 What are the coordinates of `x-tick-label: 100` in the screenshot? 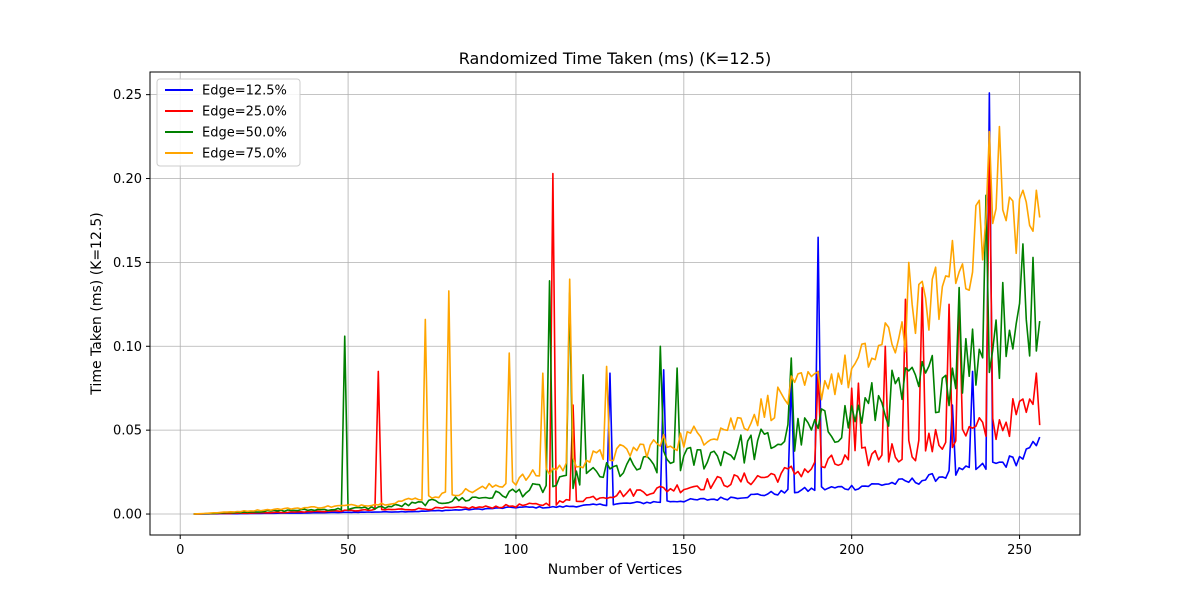 It's located at (516, 550).